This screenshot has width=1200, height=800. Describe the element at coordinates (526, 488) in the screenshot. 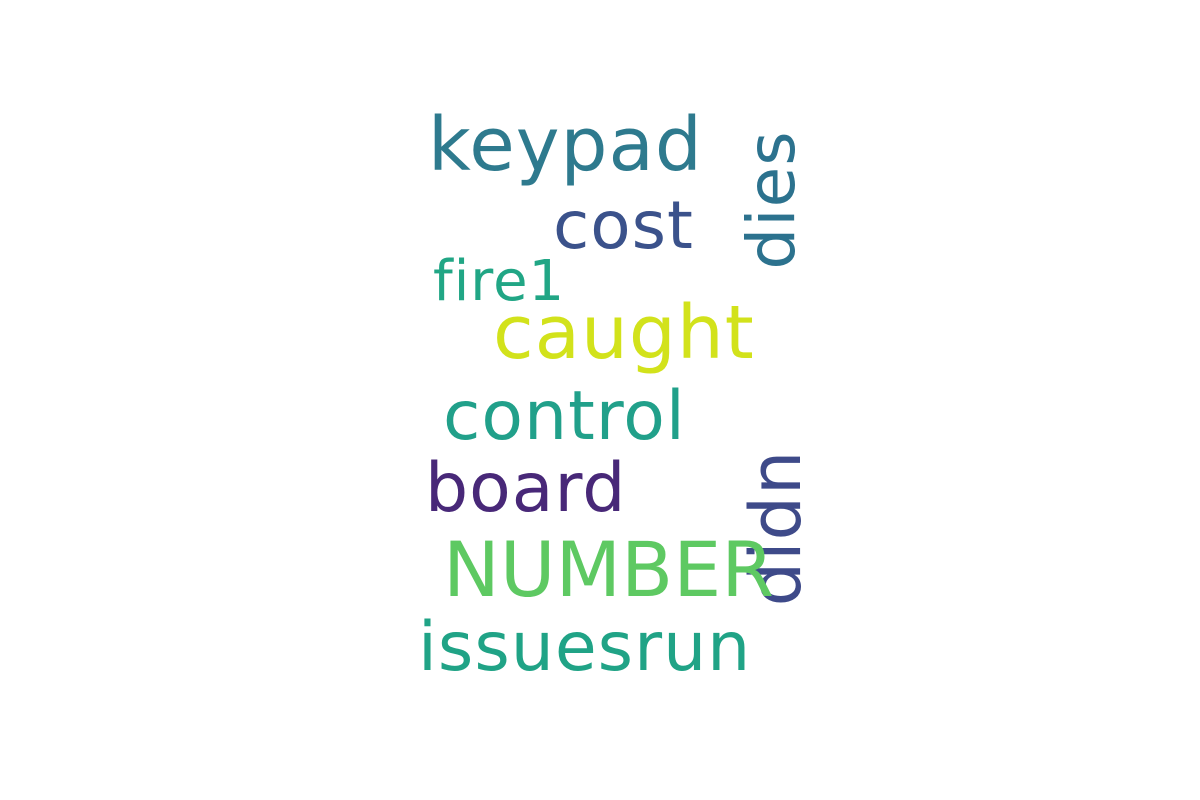

I see `word-board: board` at that location.